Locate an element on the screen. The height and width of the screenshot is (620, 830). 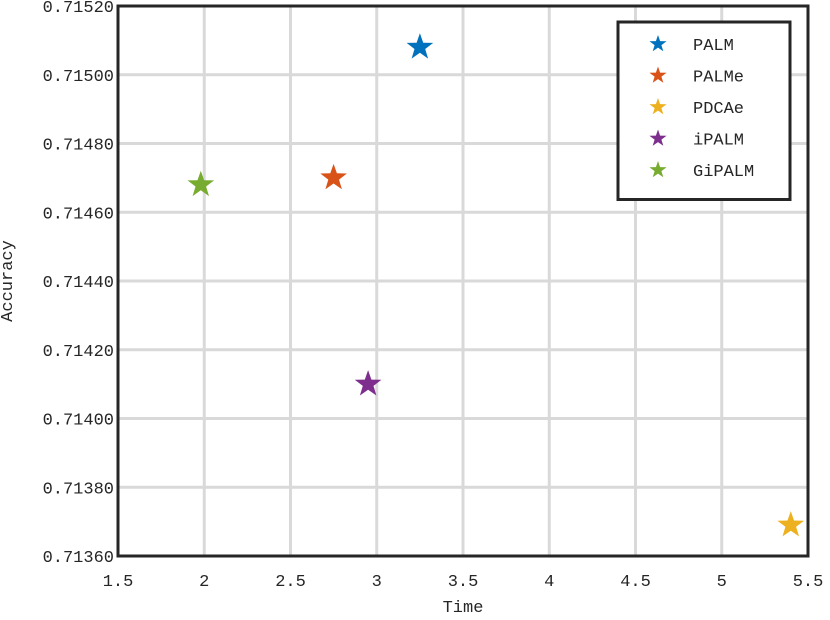
legend-label: PDCAe is located at coordinates (718, 109).